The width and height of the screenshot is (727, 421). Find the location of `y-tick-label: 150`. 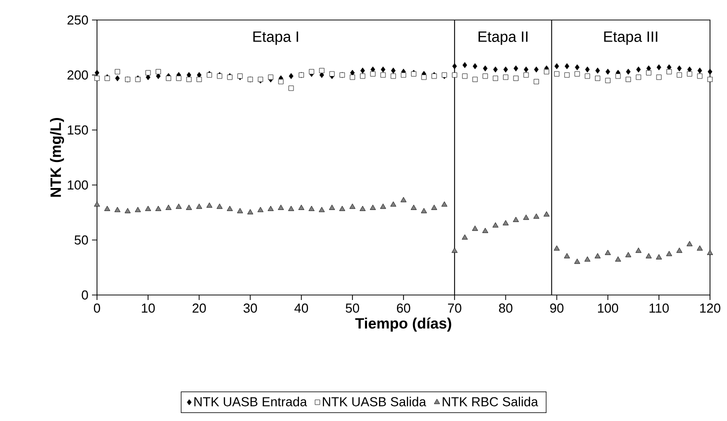

y-tick-label: 150 is located at coordinates (78, 130).